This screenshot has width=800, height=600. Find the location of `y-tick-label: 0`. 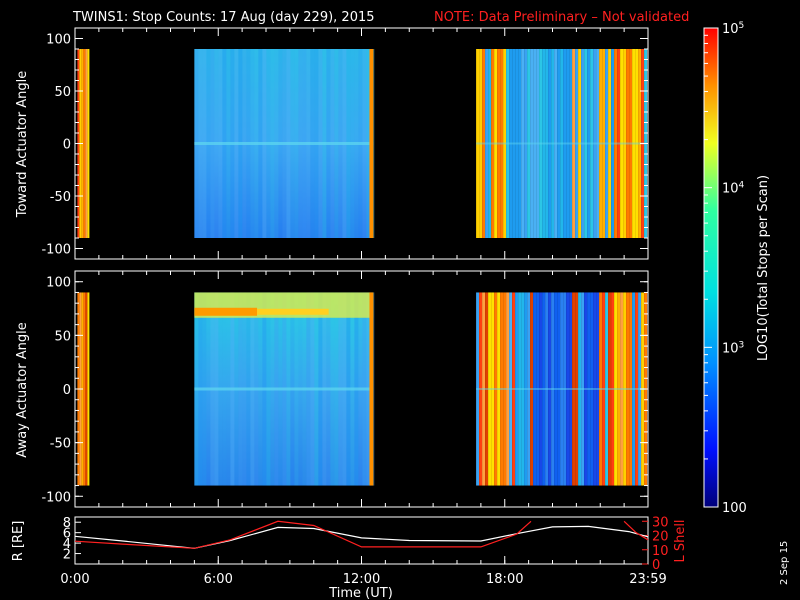

y-tick-label: 0 is located at coordinates (67, 145).